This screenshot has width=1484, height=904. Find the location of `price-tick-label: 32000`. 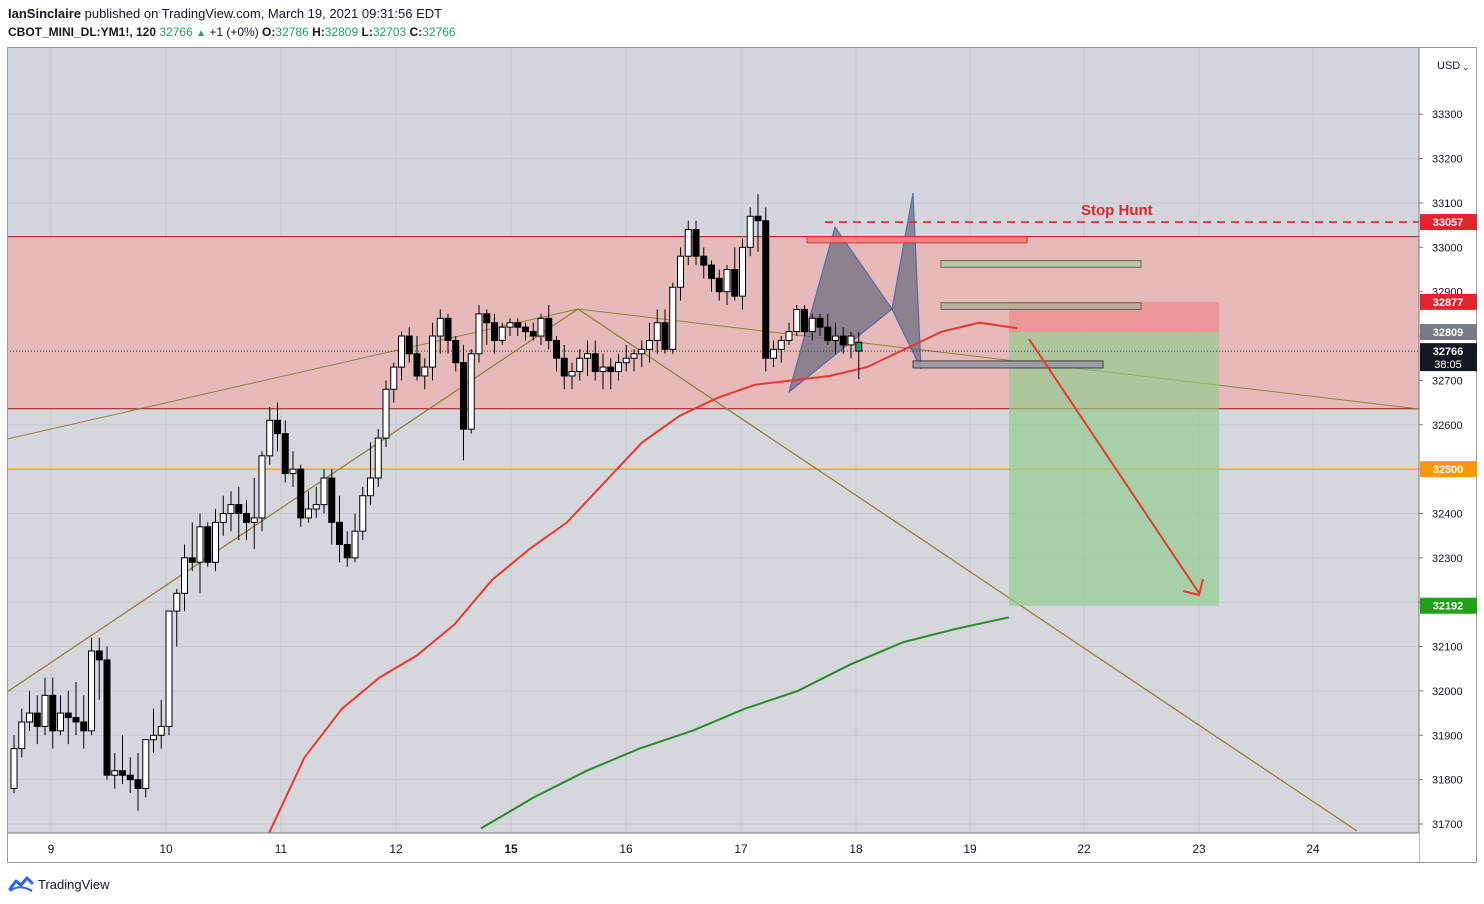

price-tick-label: 32000 is located at coordinates (1447, 692).